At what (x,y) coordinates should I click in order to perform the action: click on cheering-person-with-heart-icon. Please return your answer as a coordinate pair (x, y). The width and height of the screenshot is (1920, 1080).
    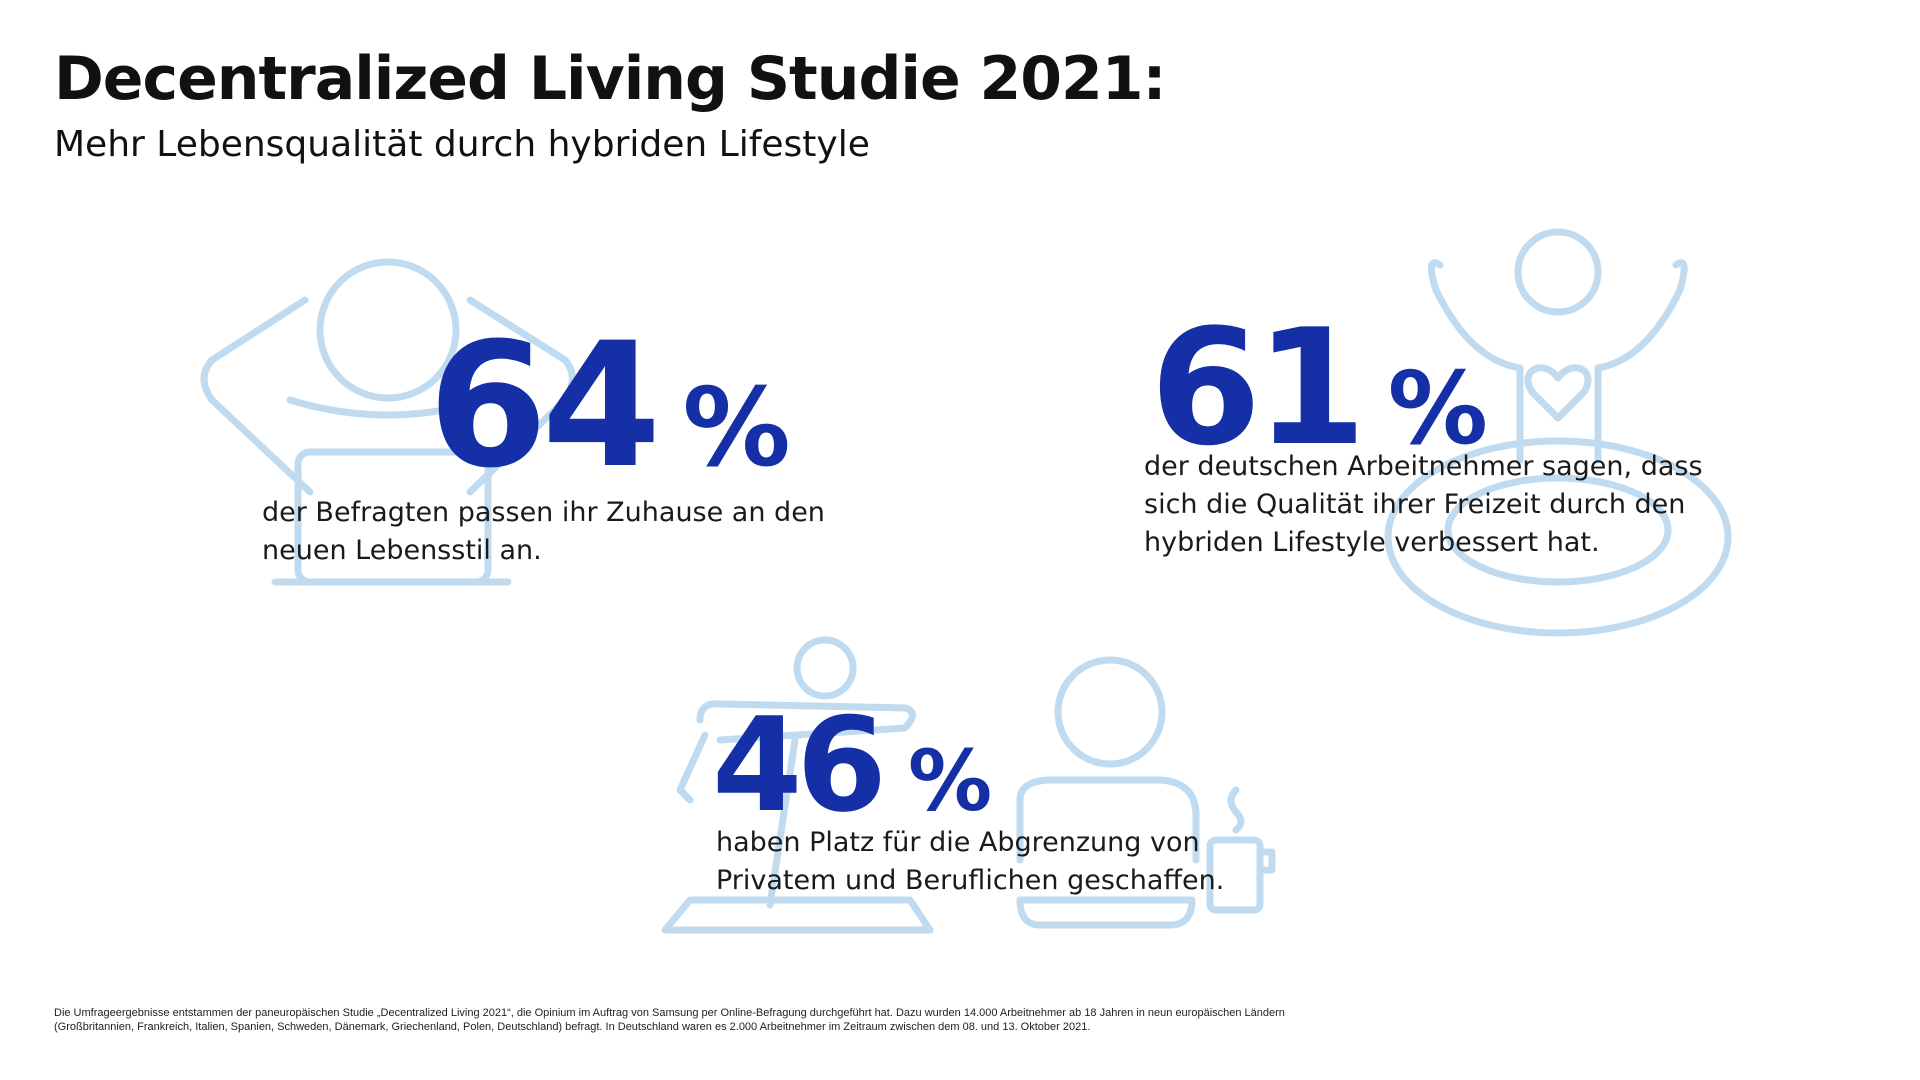
    Looking at the image, I should click on (1558, 432).